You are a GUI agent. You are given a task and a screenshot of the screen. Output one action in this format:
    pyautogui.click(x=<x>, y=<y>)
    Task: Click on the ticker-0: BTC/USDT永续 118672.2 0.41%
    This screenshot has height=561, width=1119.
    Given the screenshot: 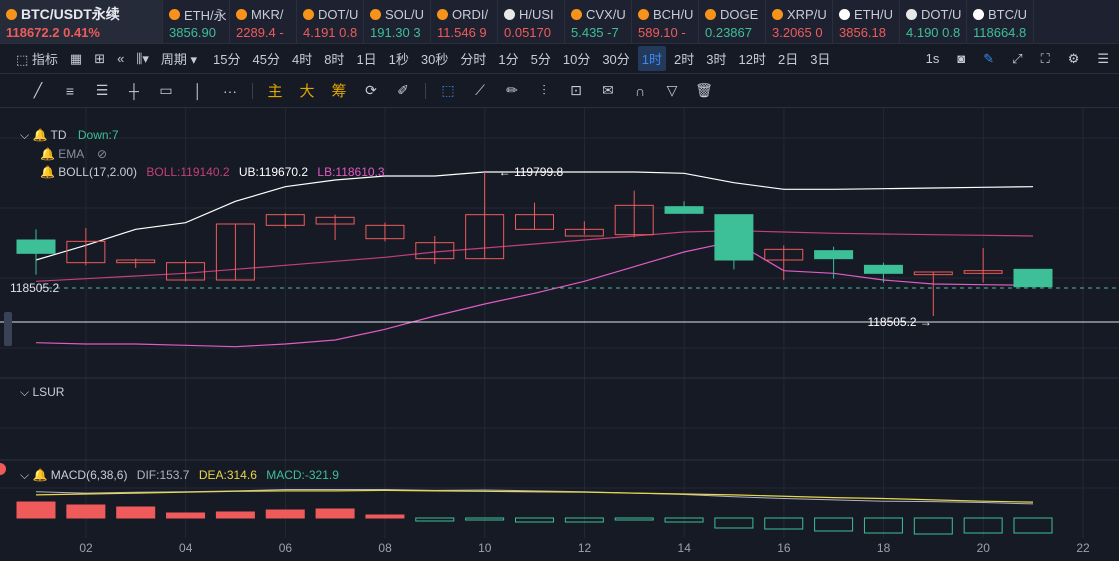 What is the action you would take?
    pyautogui.click(x=81, y=21)
    